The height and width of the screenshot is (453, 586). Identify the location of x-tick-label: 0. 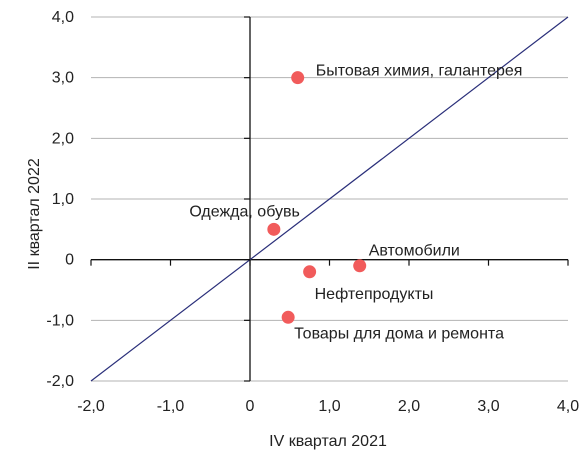
(250, 406).